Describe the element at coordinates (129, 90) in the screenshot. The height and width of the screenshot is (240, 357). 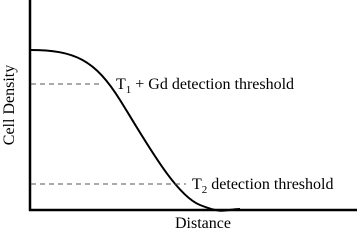
I see `subscript: 1` at that location.